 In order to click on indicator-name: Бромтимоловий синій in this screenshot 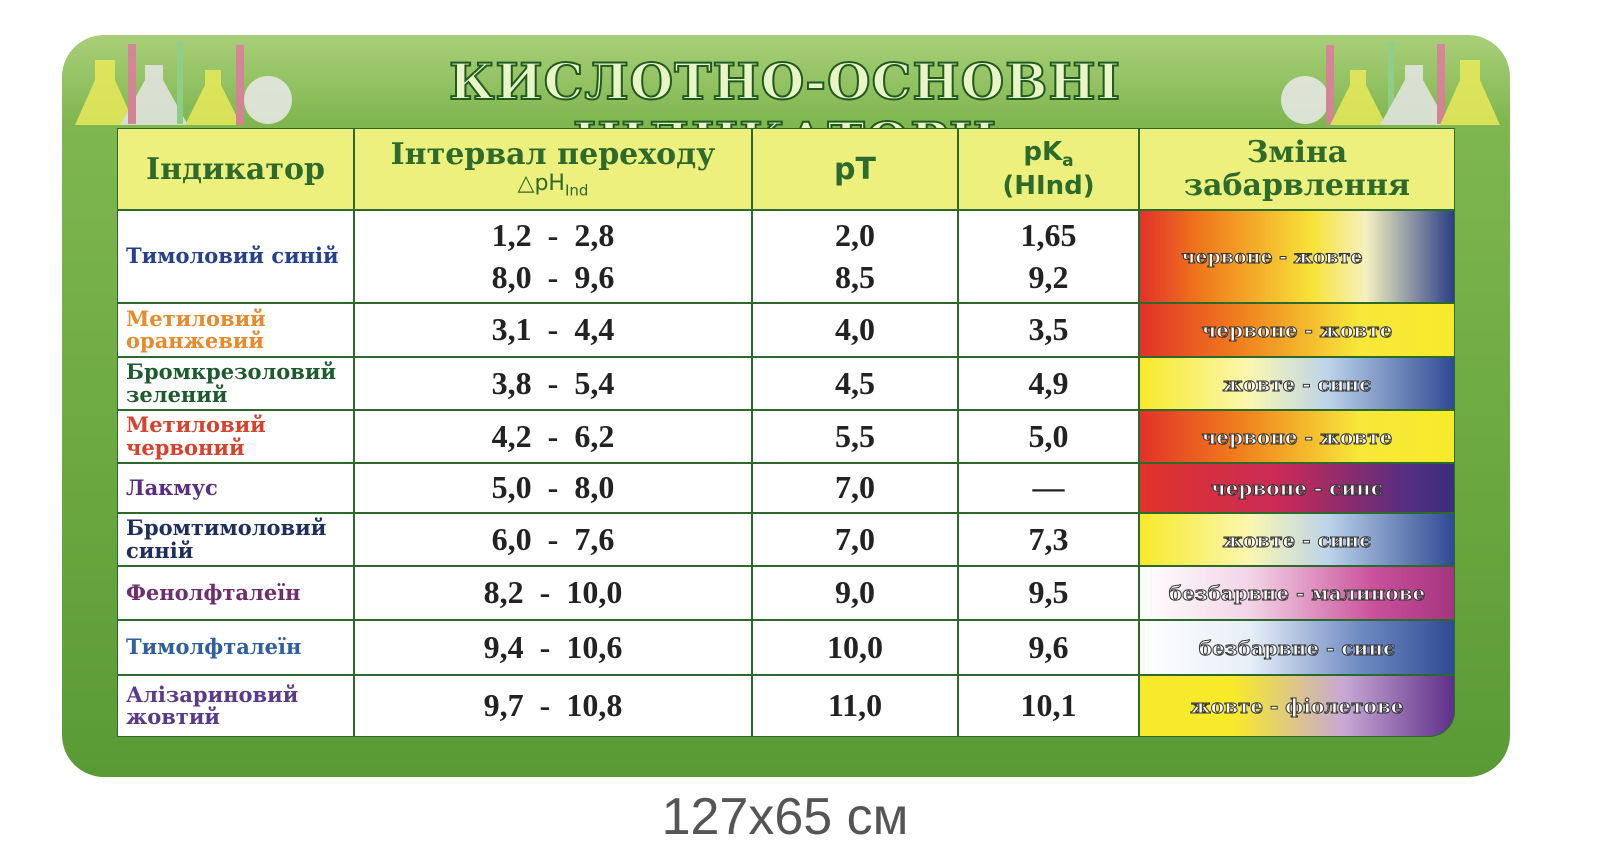, I will do `click(235, 539)`.